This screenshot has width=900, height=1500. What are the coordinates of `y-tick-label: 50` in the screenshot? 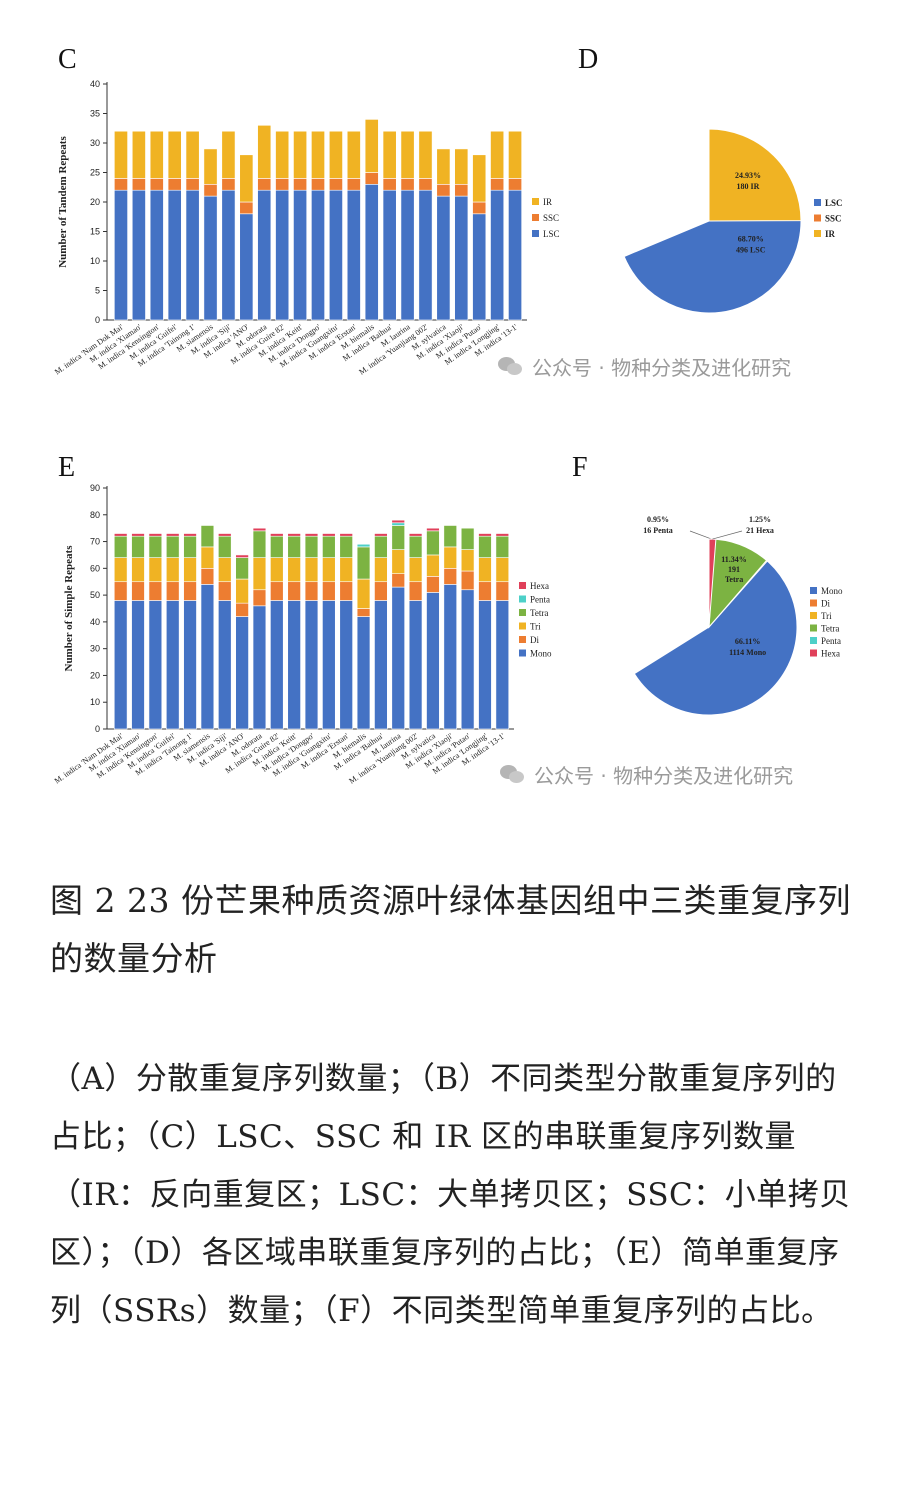 It's located at (95, 595).